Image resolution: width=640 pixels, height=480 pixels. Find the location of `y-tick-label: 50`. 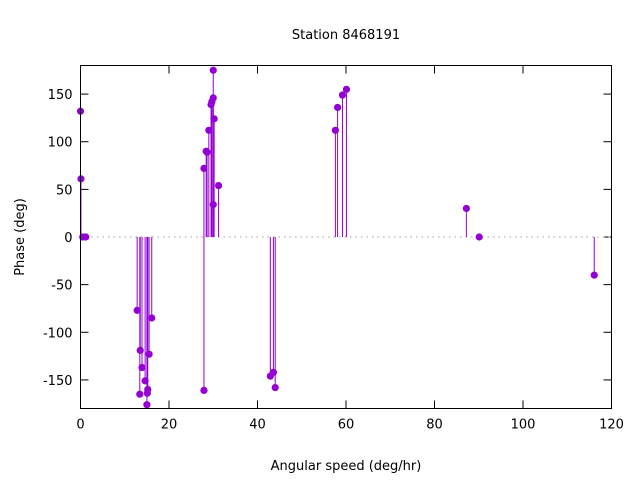

y-tick-label: 50 is located at coordinates (64, 190).